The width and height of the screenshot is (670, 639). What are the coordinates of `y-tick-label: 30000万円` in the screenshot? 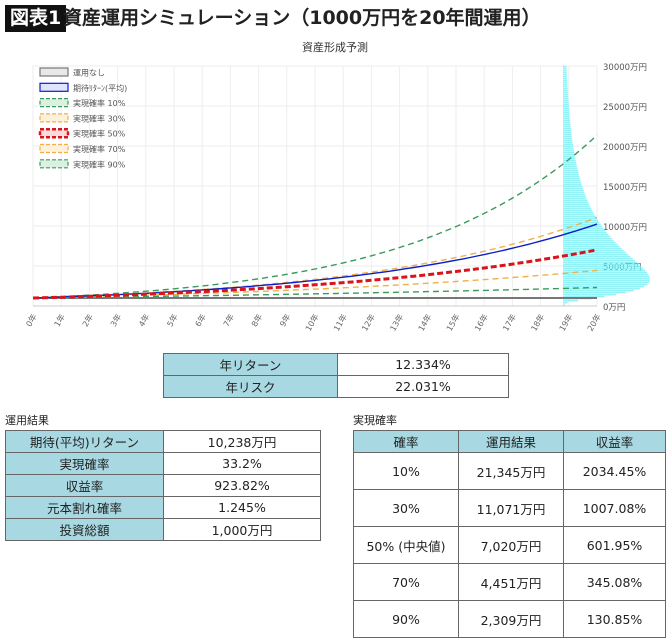 It's located at (625, 68).